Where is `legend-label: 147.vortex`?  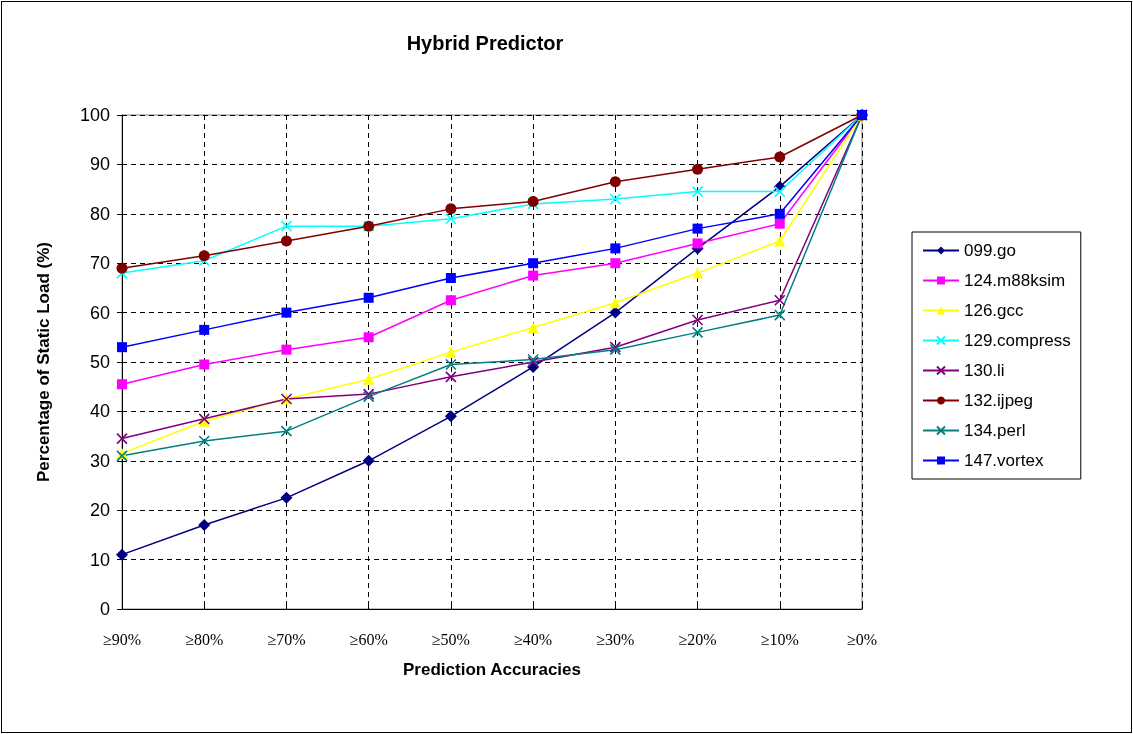 legend-label: 147.vortex is located at coordinates (1004, 460).